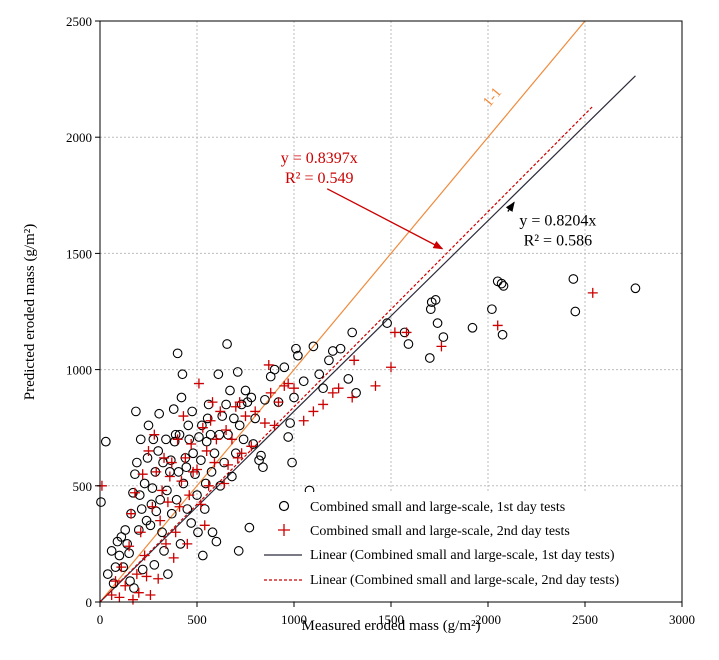  Describe the element at coordinates (197, 619) in the screenshot. I see `x-tick-label: 500` at that location.